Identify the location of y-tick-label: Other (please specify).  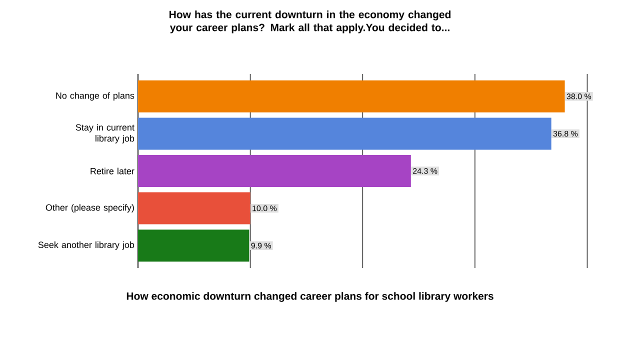
(90, 208).